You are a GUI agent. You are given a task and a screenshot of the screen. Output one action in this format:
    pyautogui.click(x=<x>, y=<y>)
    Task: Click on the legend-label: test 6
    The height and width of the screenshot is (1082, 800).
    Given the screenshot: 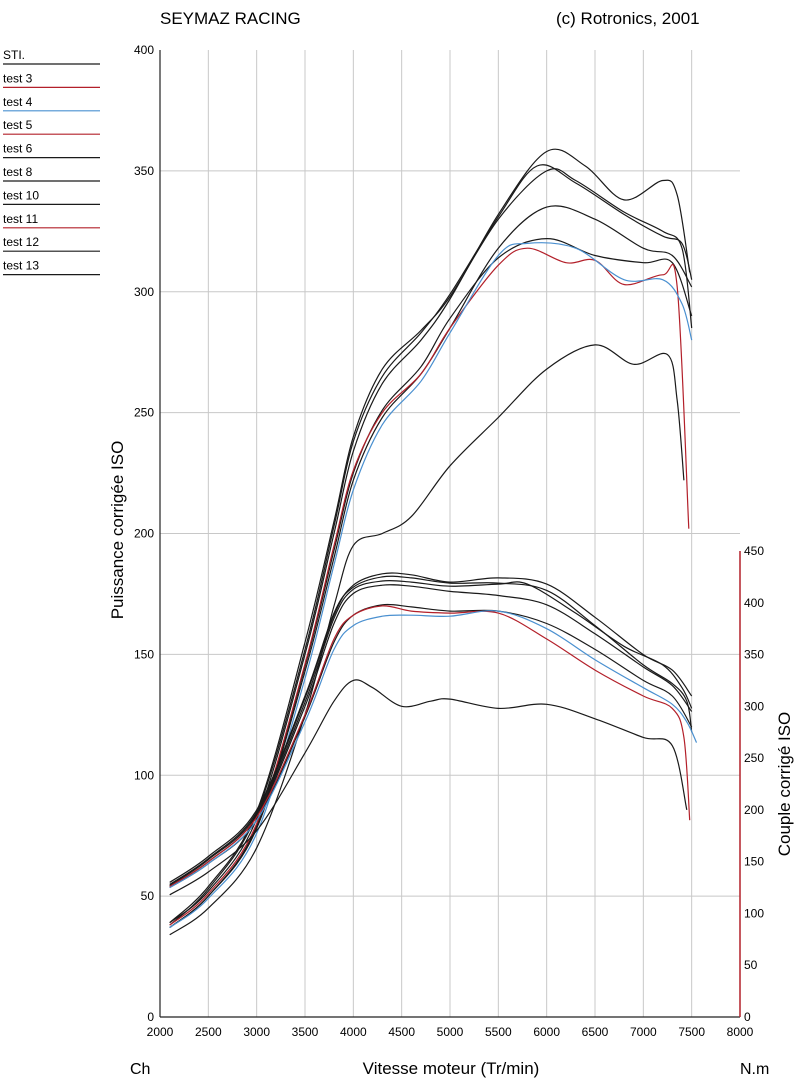 What is the action you would take?
    pyautogui.click(x=18, y=149)
    